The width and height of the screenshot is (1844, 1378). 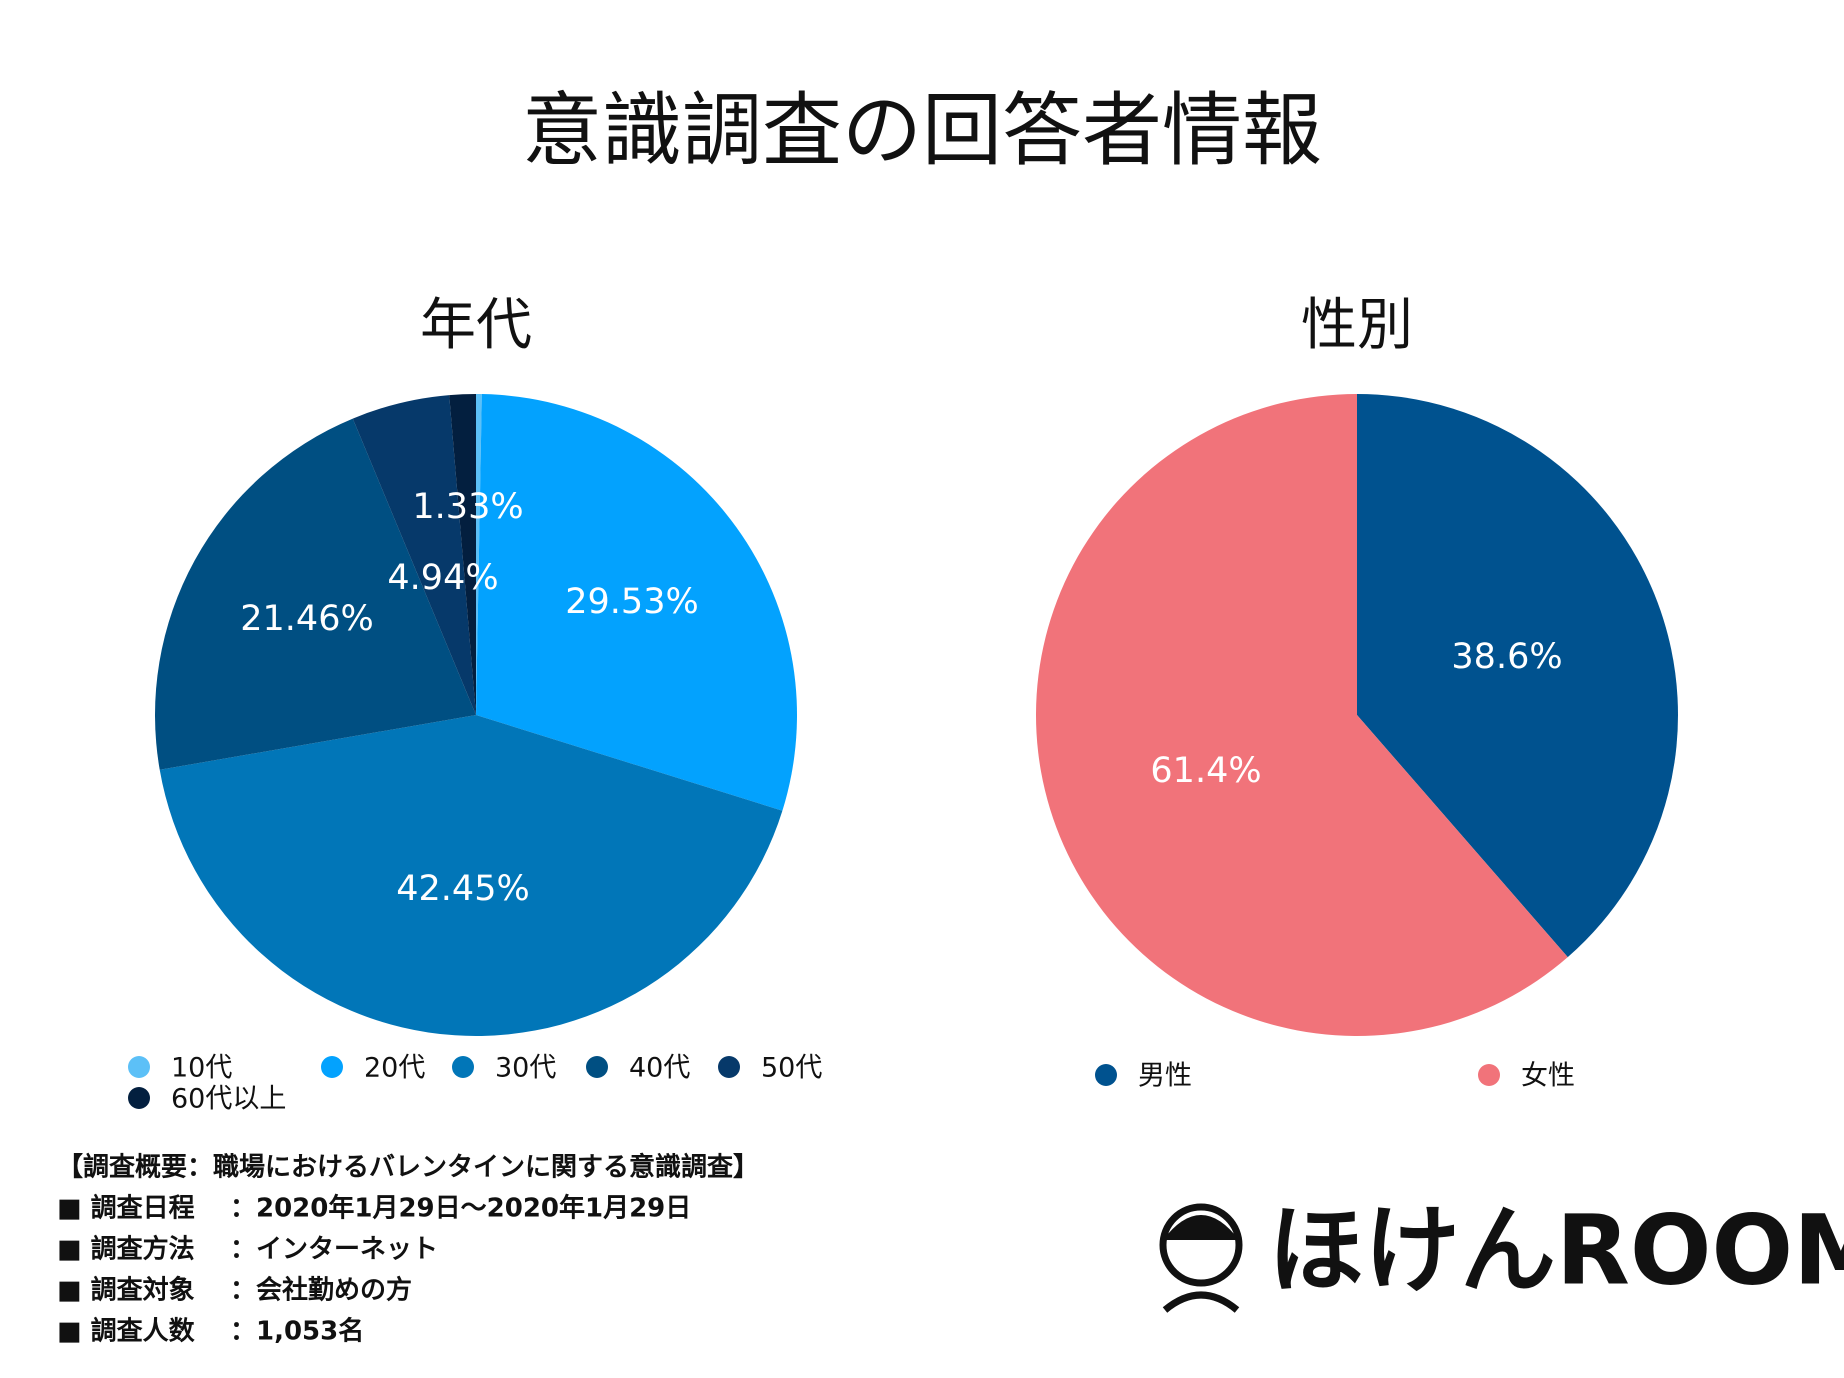 What do you see at coordinates (321, 1290) in the screenshot?
I see `survey-value: ：会社勤めの方` at bounding box center [321, 1290].